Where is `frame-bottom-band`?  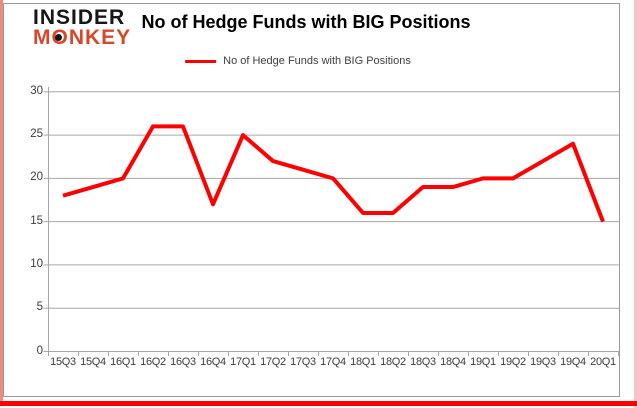
frame-bottom-band is located at coordinates (318, 403).